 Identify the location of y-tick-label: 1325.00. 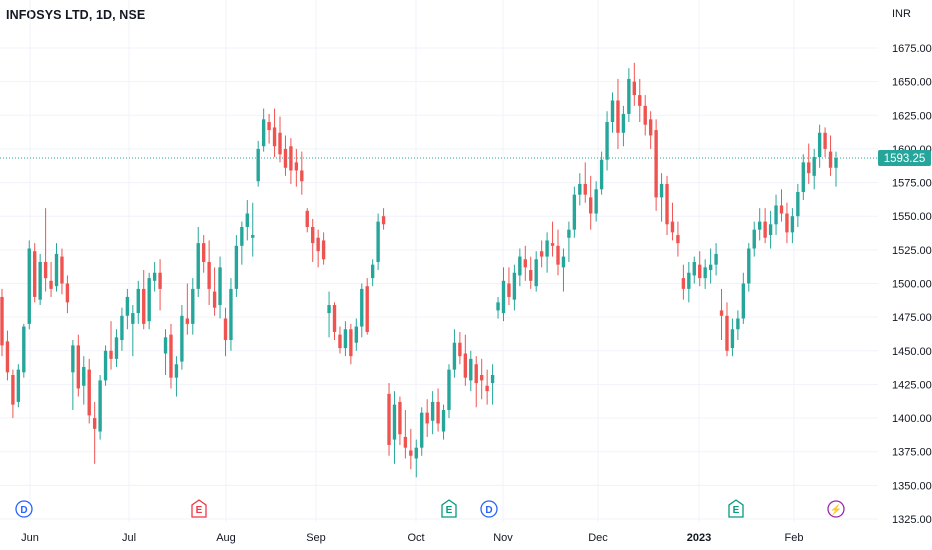
(912, 520).